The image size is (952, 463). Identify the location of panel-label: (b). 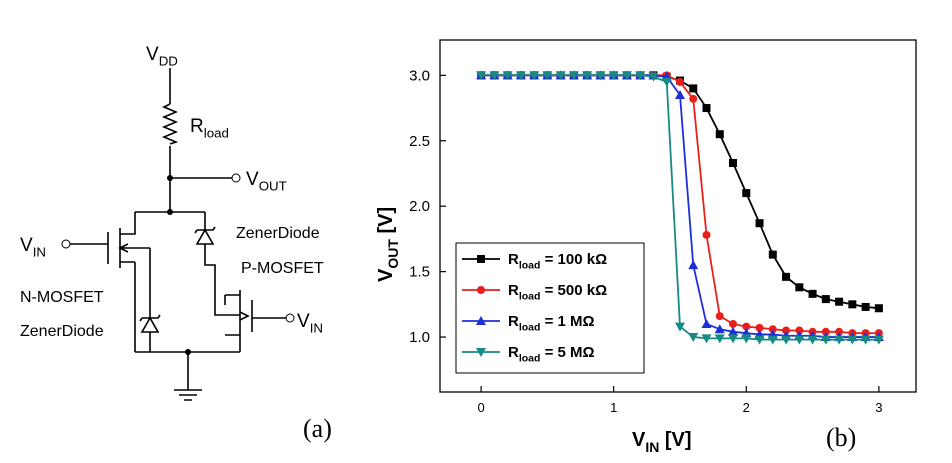
(841, 437).